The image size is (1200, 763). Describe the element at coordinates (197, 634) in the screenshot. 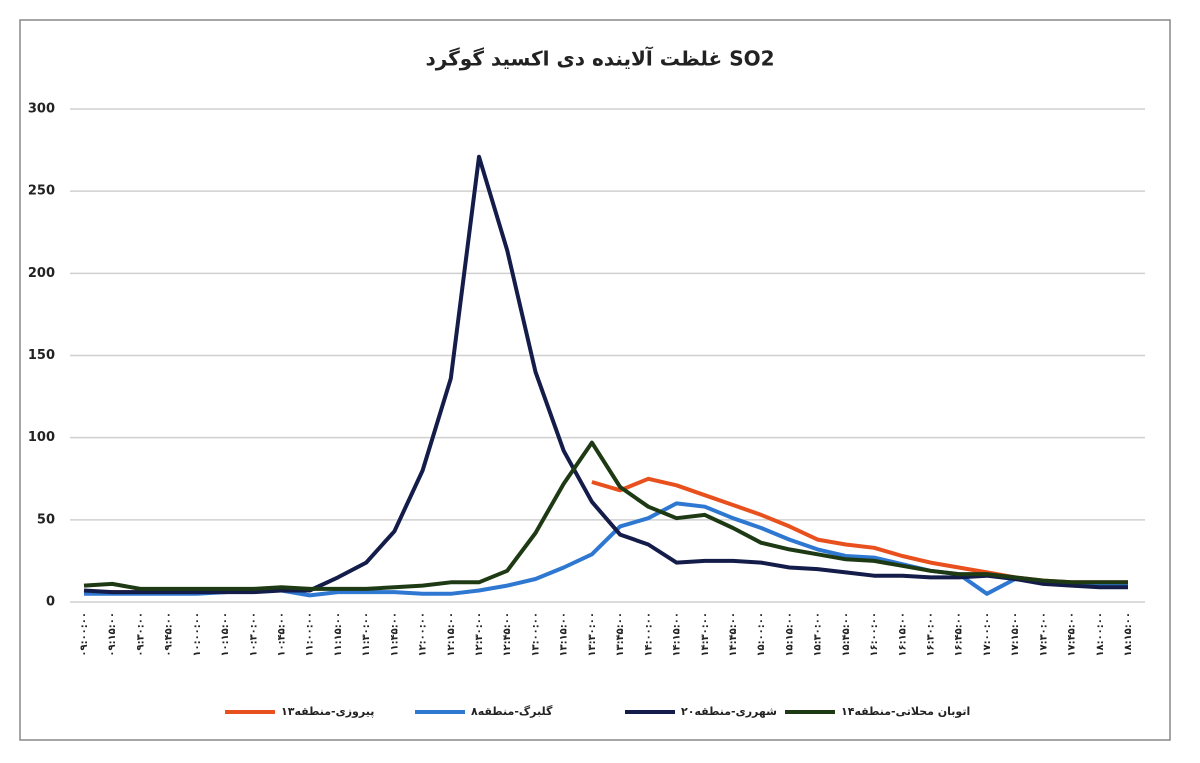

I see `x-tick-label: ۱۰:۰۰:۰۰` at that location.